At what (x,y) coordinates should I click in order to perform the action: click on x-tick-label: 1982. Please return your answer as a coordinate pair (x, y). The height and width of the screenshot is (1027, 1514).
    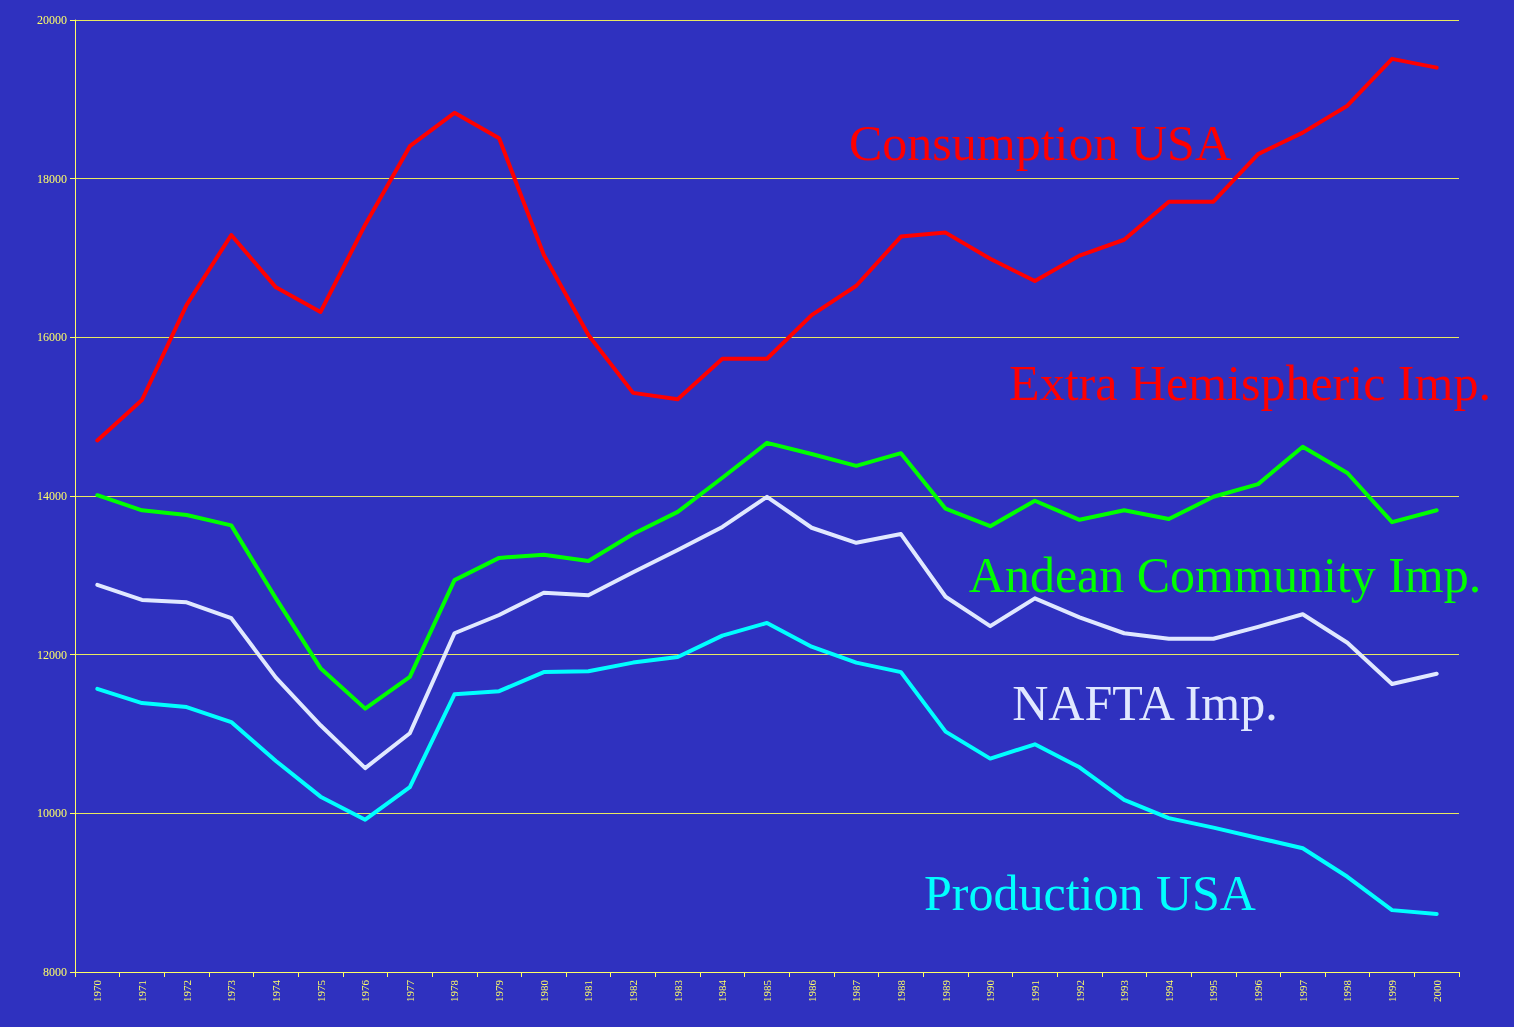
    Looking at the image, I should click on (633, 991).